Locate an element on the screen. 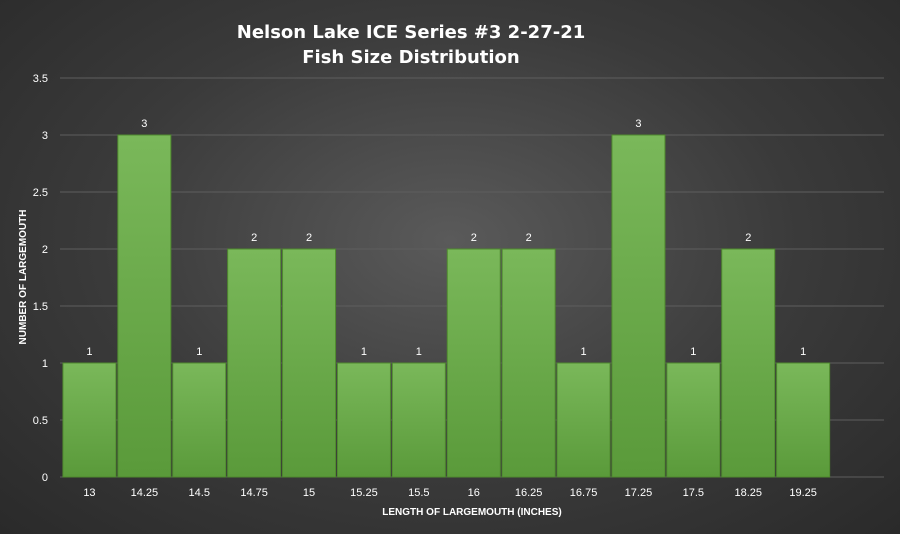  y-tick-label: 3.5 is located at coordinates (40, 79).